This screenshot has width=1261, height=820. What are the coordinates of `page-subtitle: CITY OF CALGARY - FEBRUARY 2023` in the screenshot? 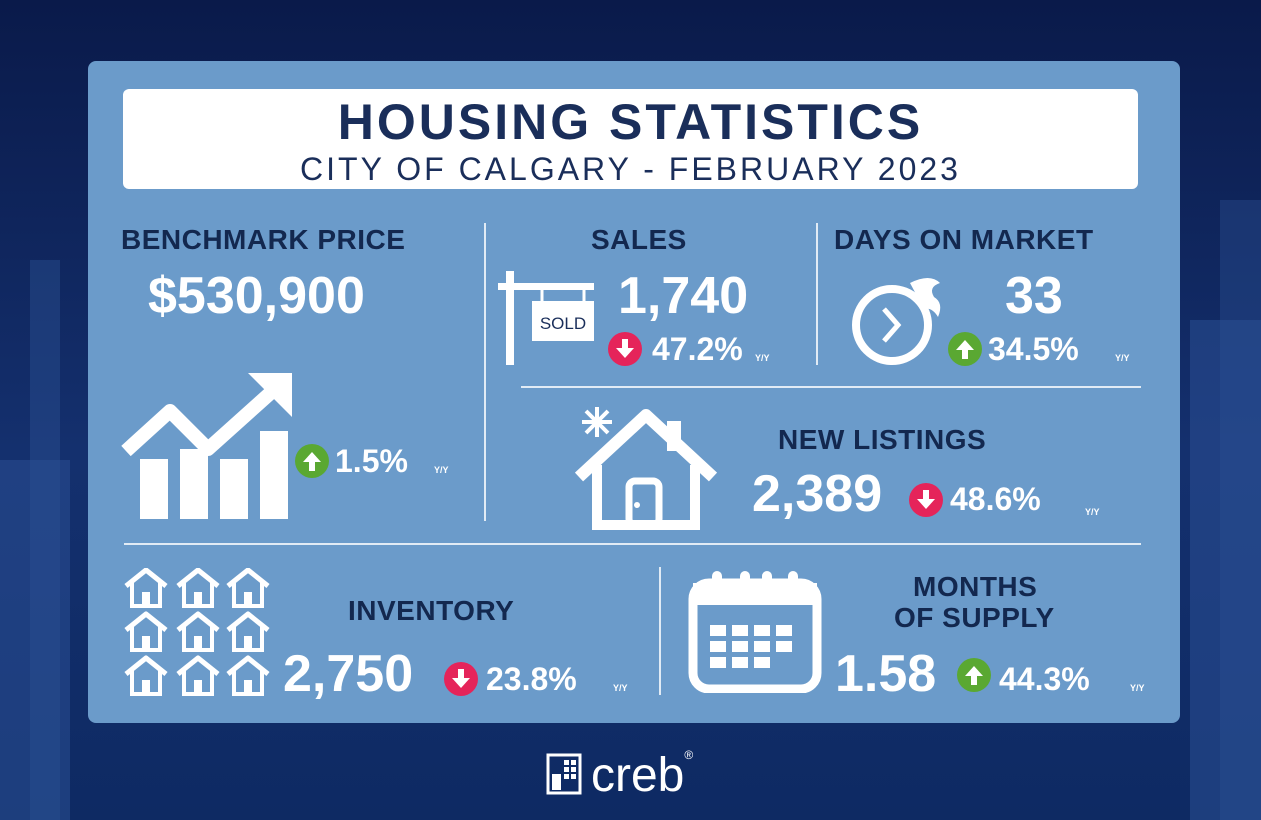 It's located at (630, 169).